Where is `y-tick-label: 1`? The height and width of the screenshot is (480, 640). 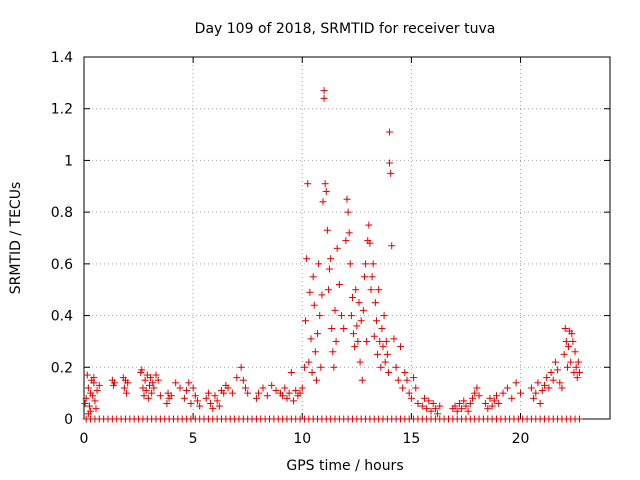
y-tick-label: 1 is located at coordinates (68, 161).